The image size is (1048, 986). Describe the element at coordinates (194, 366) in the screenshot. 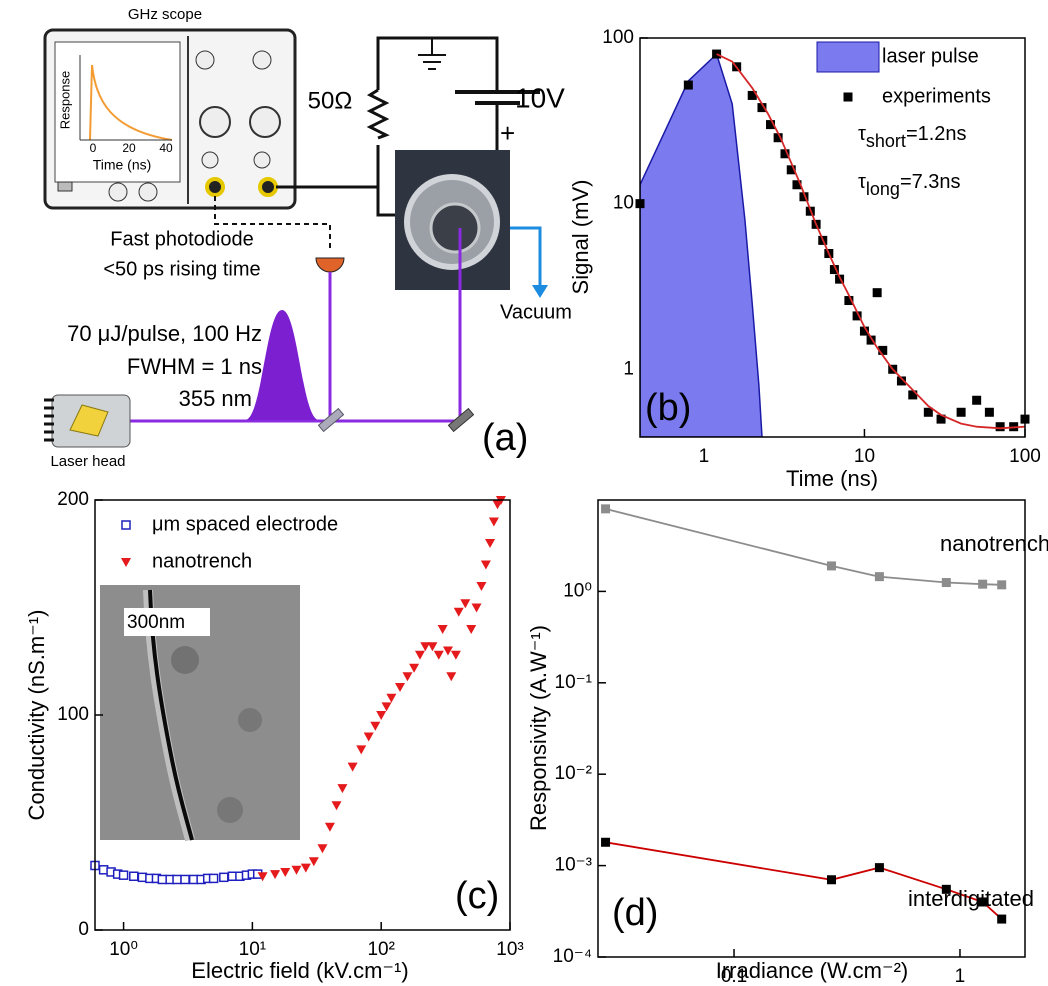

I see `laser-fwhm: FWHM = 1 ns` at that location.